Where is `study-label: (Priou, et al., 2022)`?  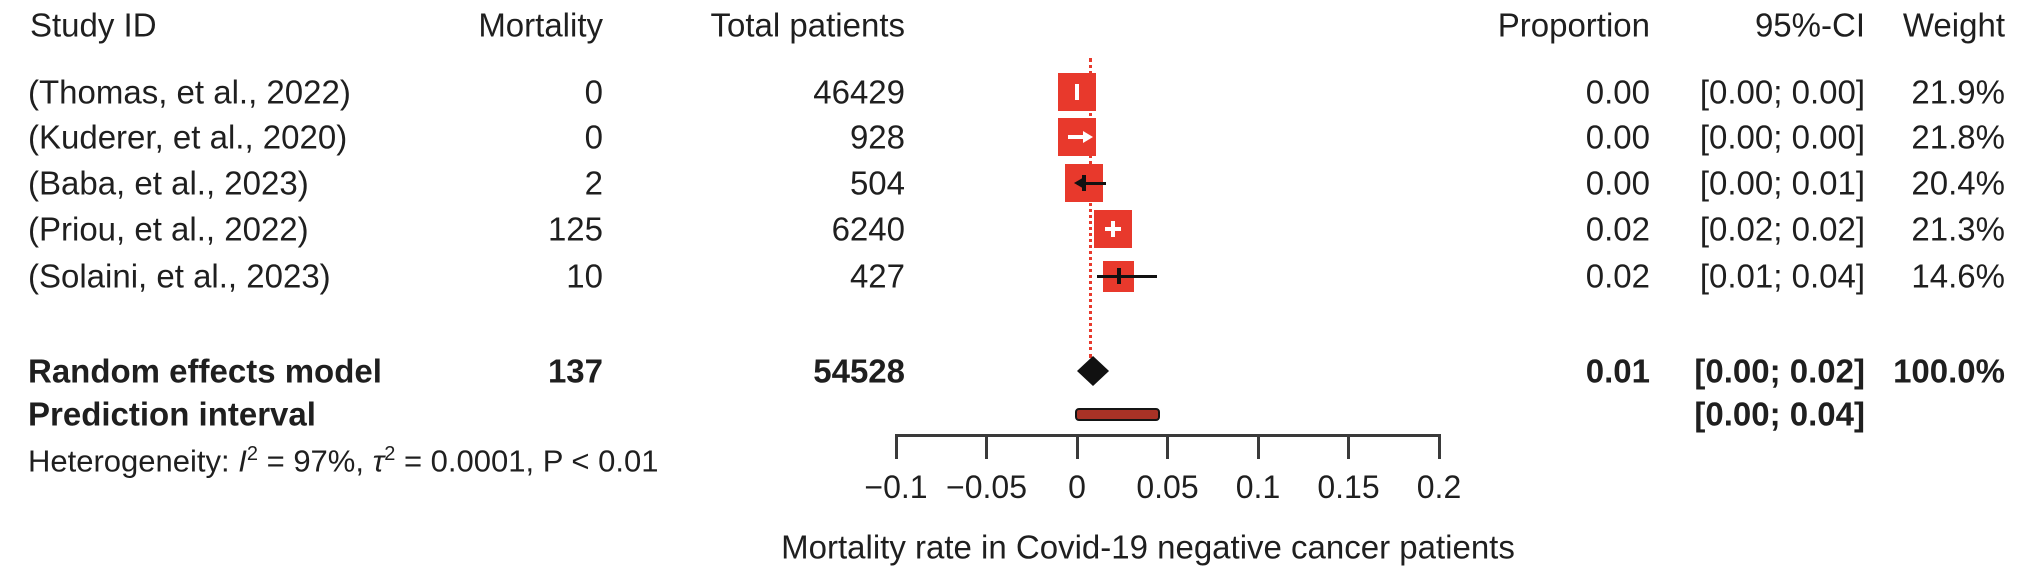
study-label: (Priou, et al., 2022) is located at coordinates (168, 229).